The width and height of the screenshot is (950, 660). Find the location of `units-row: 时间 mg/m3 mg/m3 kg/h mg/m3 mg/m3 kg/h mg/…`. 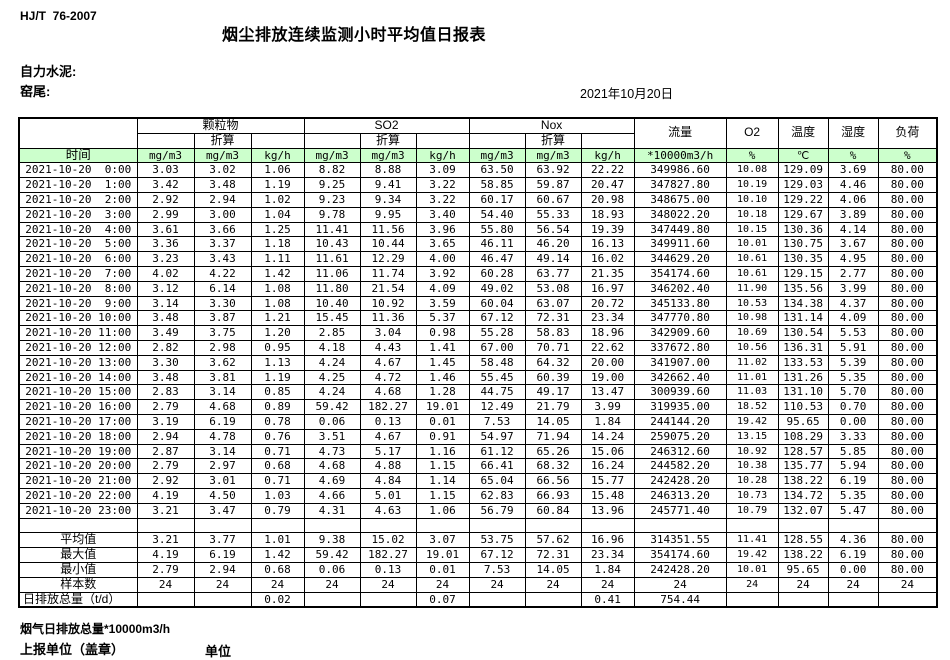

units-row: 时间 mg/m3 mg/m3 kg/h mg/m3 mg/m3 kg/h mg/… is located at coordinates (478, 155).